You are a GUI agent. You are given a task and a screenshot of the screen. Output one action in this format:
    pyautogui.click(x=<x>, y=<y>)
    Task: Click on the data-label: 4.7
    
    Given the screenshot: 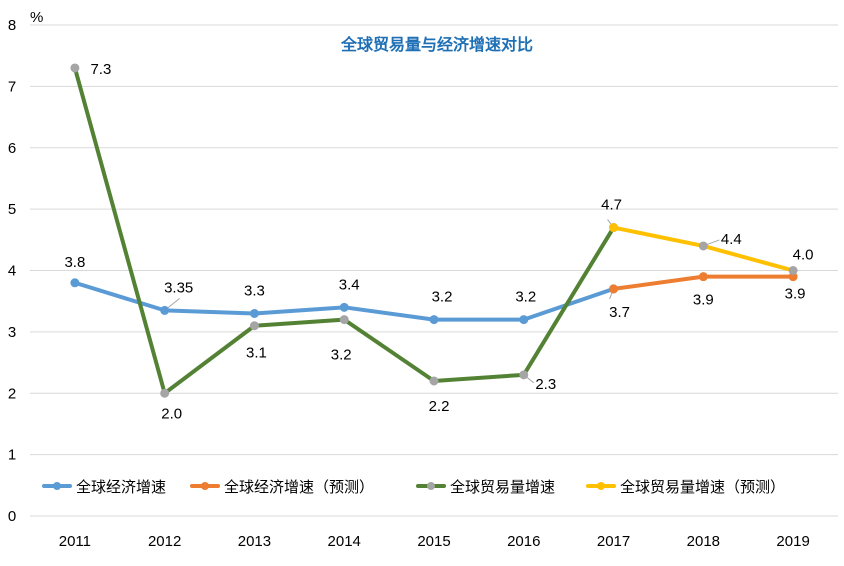 What is the action you would take?
    pyautogui.click(x=611, y=205)
    